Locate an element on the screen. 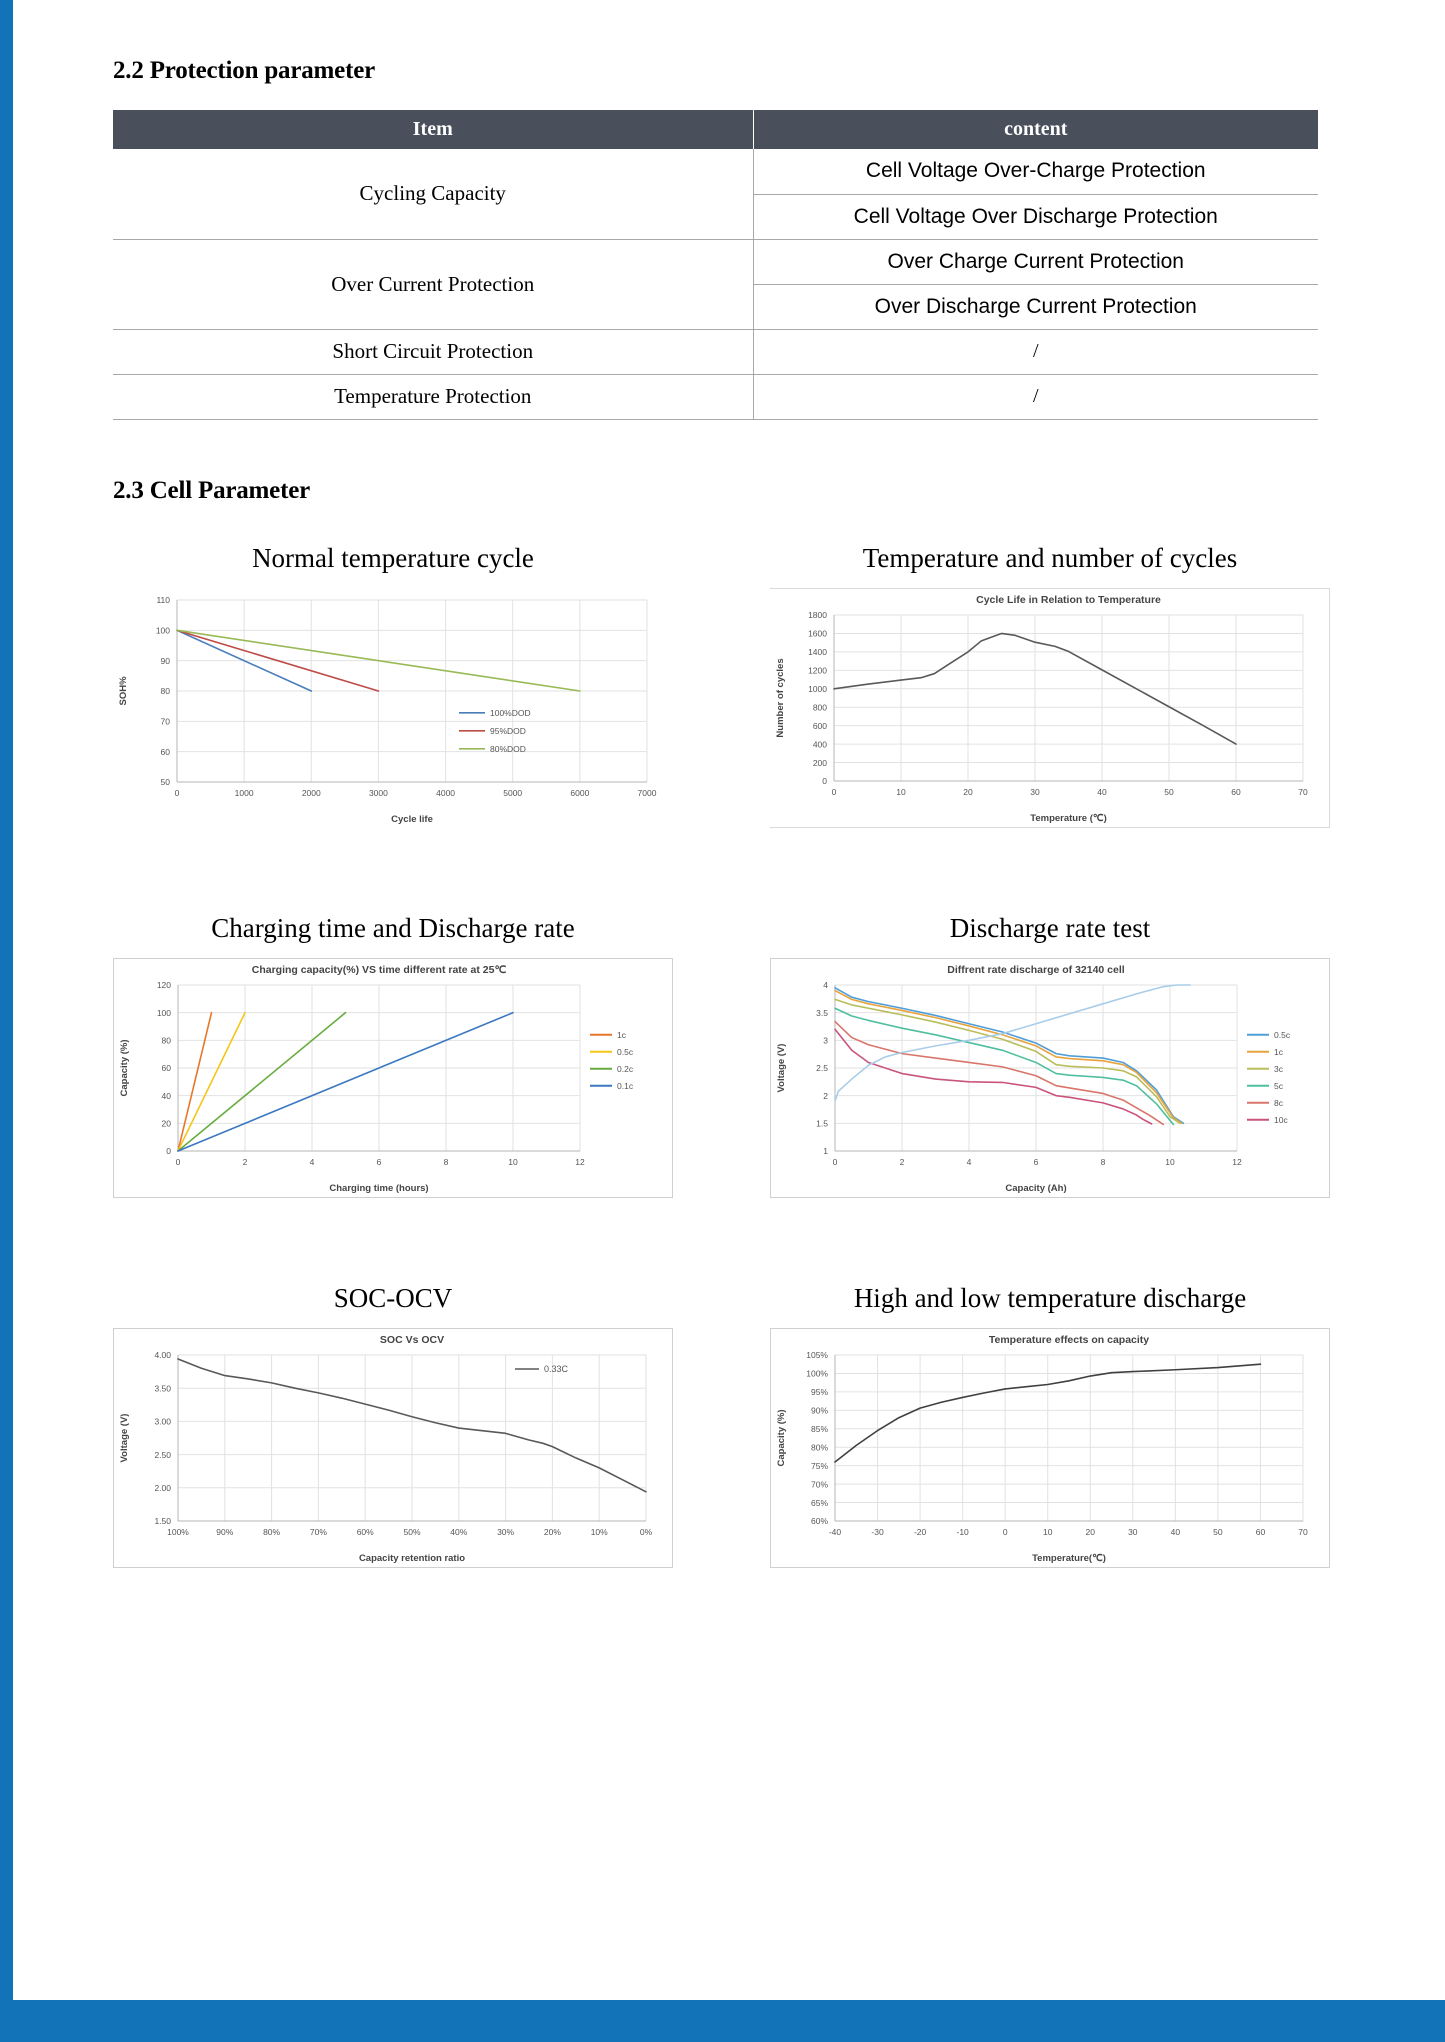 This screenshot has height=2042, width=1445. svg-text: 0.33C is located at coordinates (556, 1369).